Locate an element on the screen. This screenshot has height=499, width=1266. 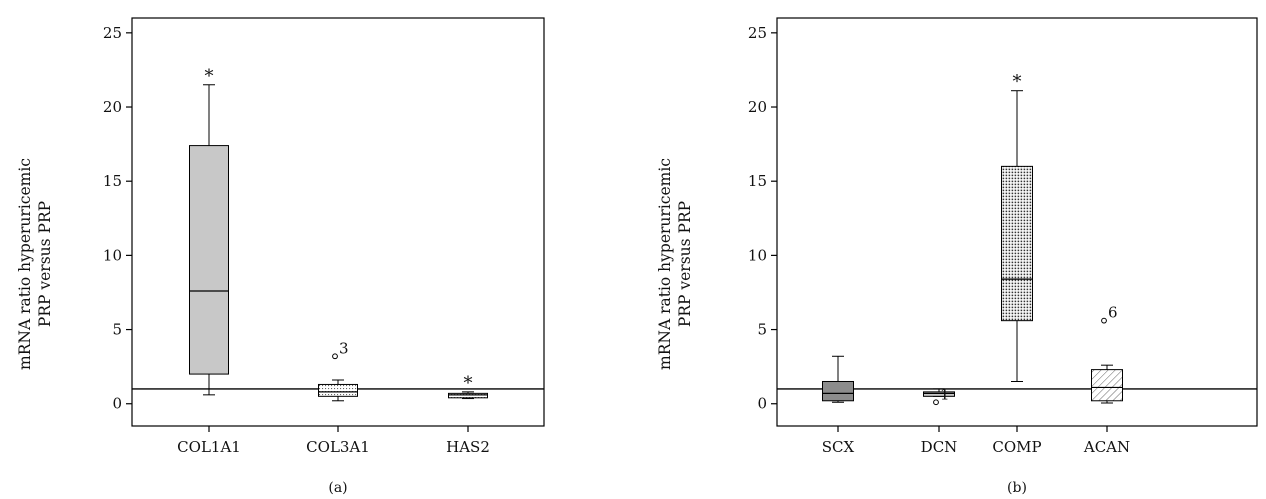
box-col3a1: 3 is located at coordinates (338, 370).